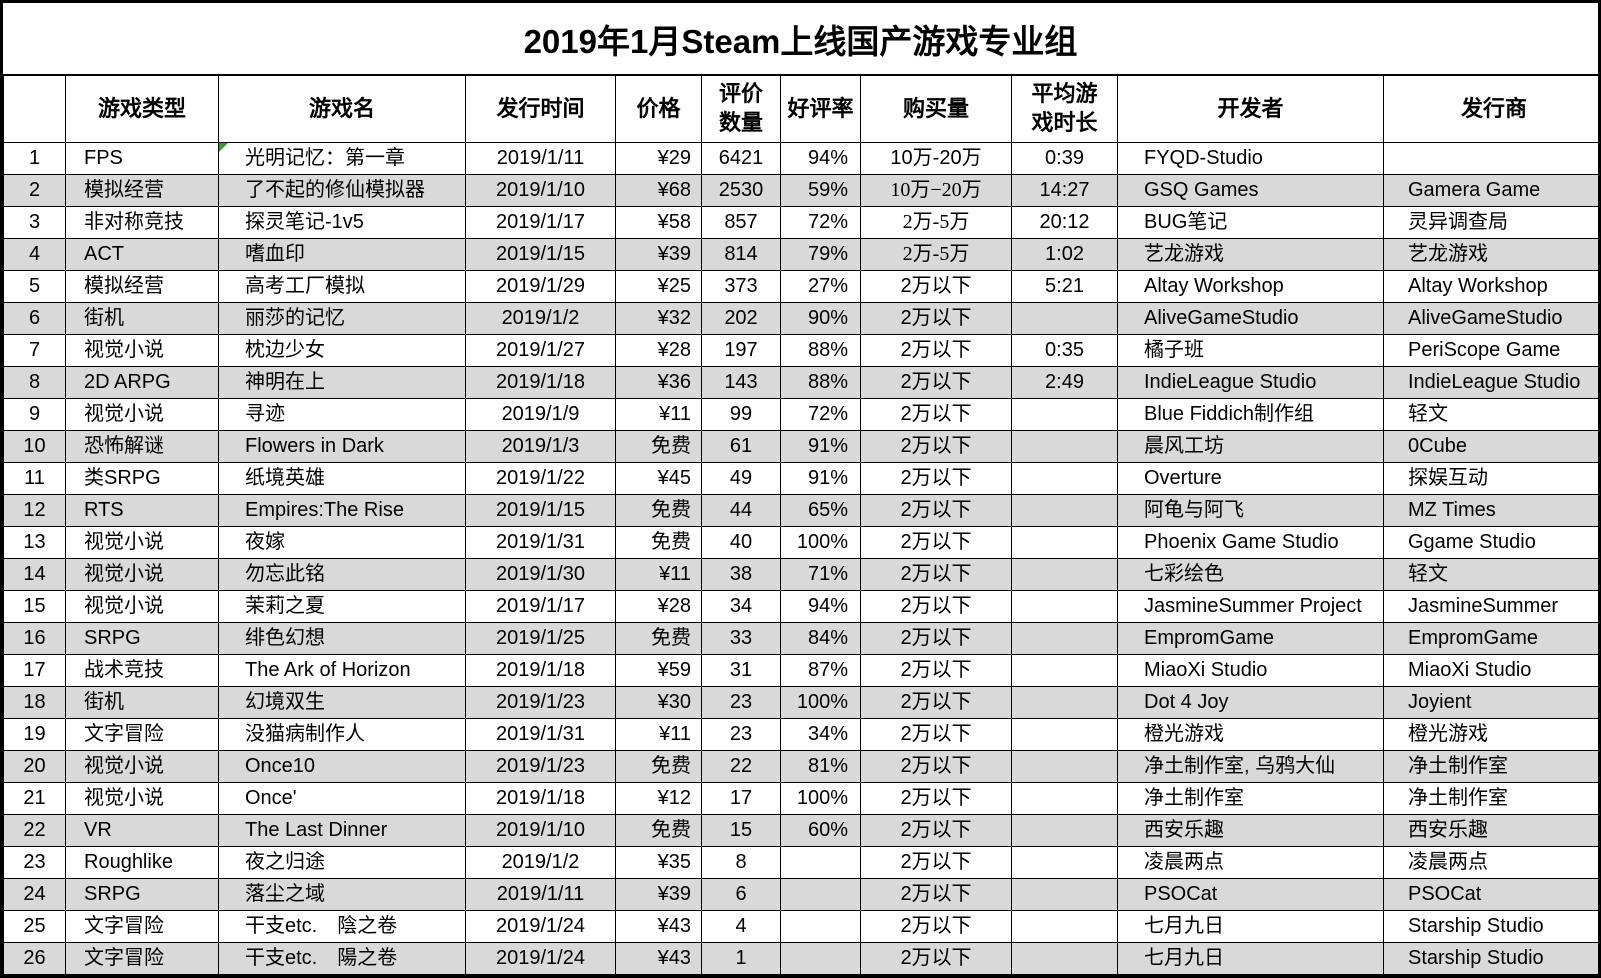  I want to click on cell-developer: 艺龙游戏, so click(1250, 254).